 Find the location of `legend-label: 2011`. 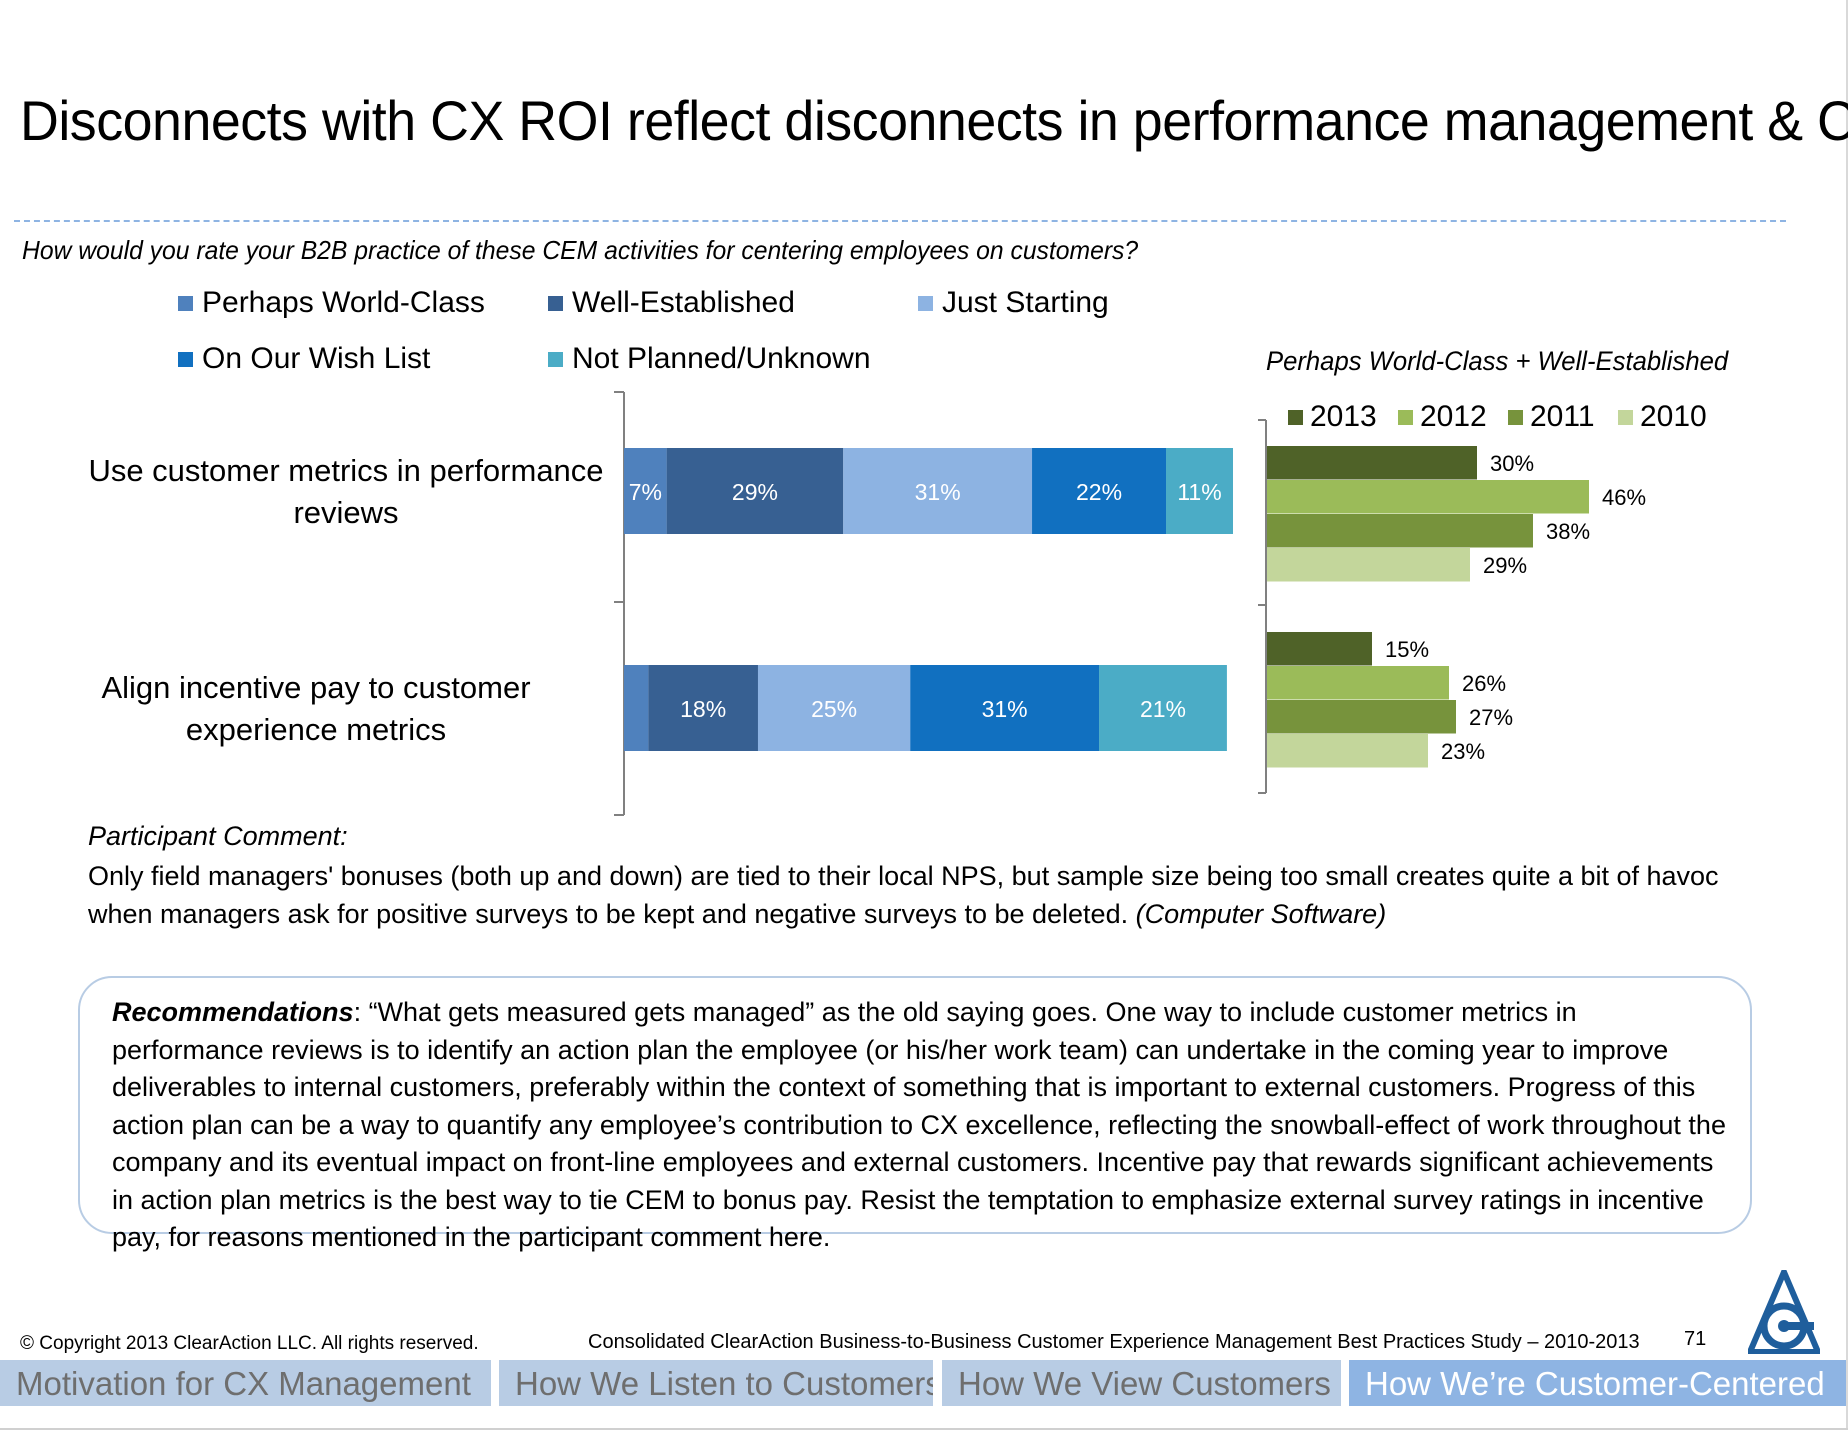

legend-label: 2011 is located at coordinates (1562, 416).